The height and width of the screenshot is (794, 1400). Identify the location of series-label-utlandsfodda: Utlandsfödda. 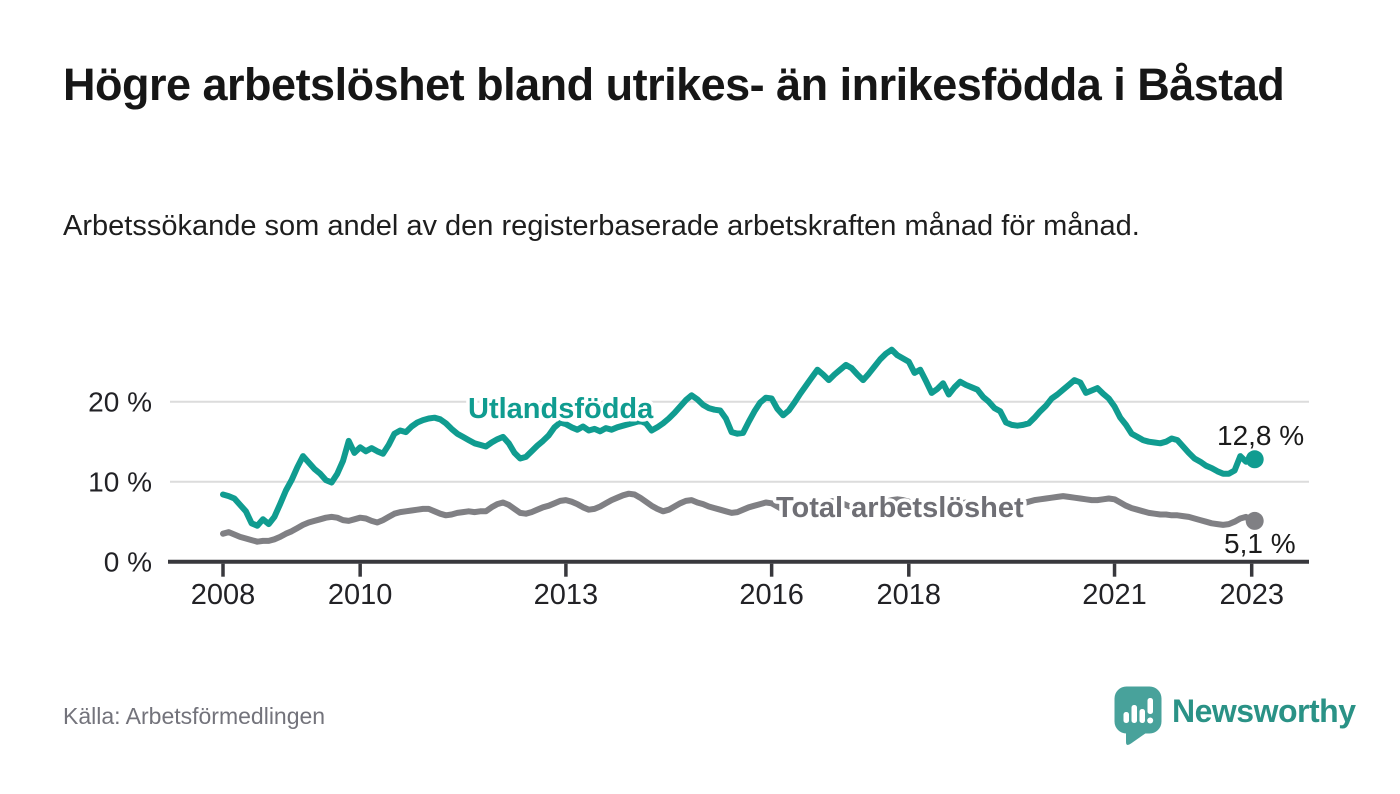
(561, 409).